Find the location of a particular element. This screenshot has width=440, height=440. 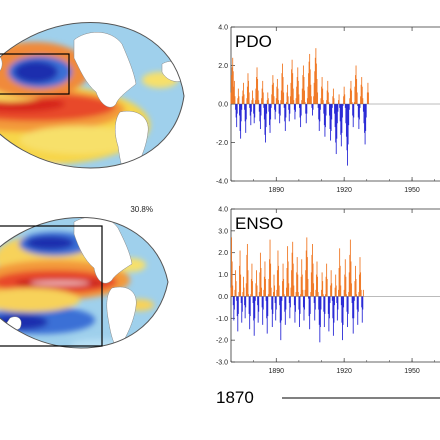

variance-explained-label: 30.8% is located at coordinates (141, 209).